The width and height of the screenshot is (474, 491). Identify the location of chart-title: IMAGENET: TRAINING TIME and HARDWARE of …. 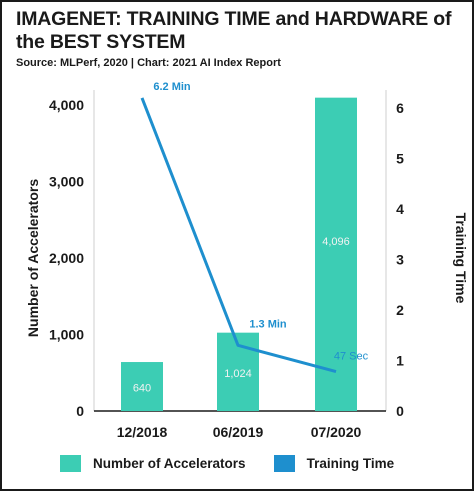
(234, 30).